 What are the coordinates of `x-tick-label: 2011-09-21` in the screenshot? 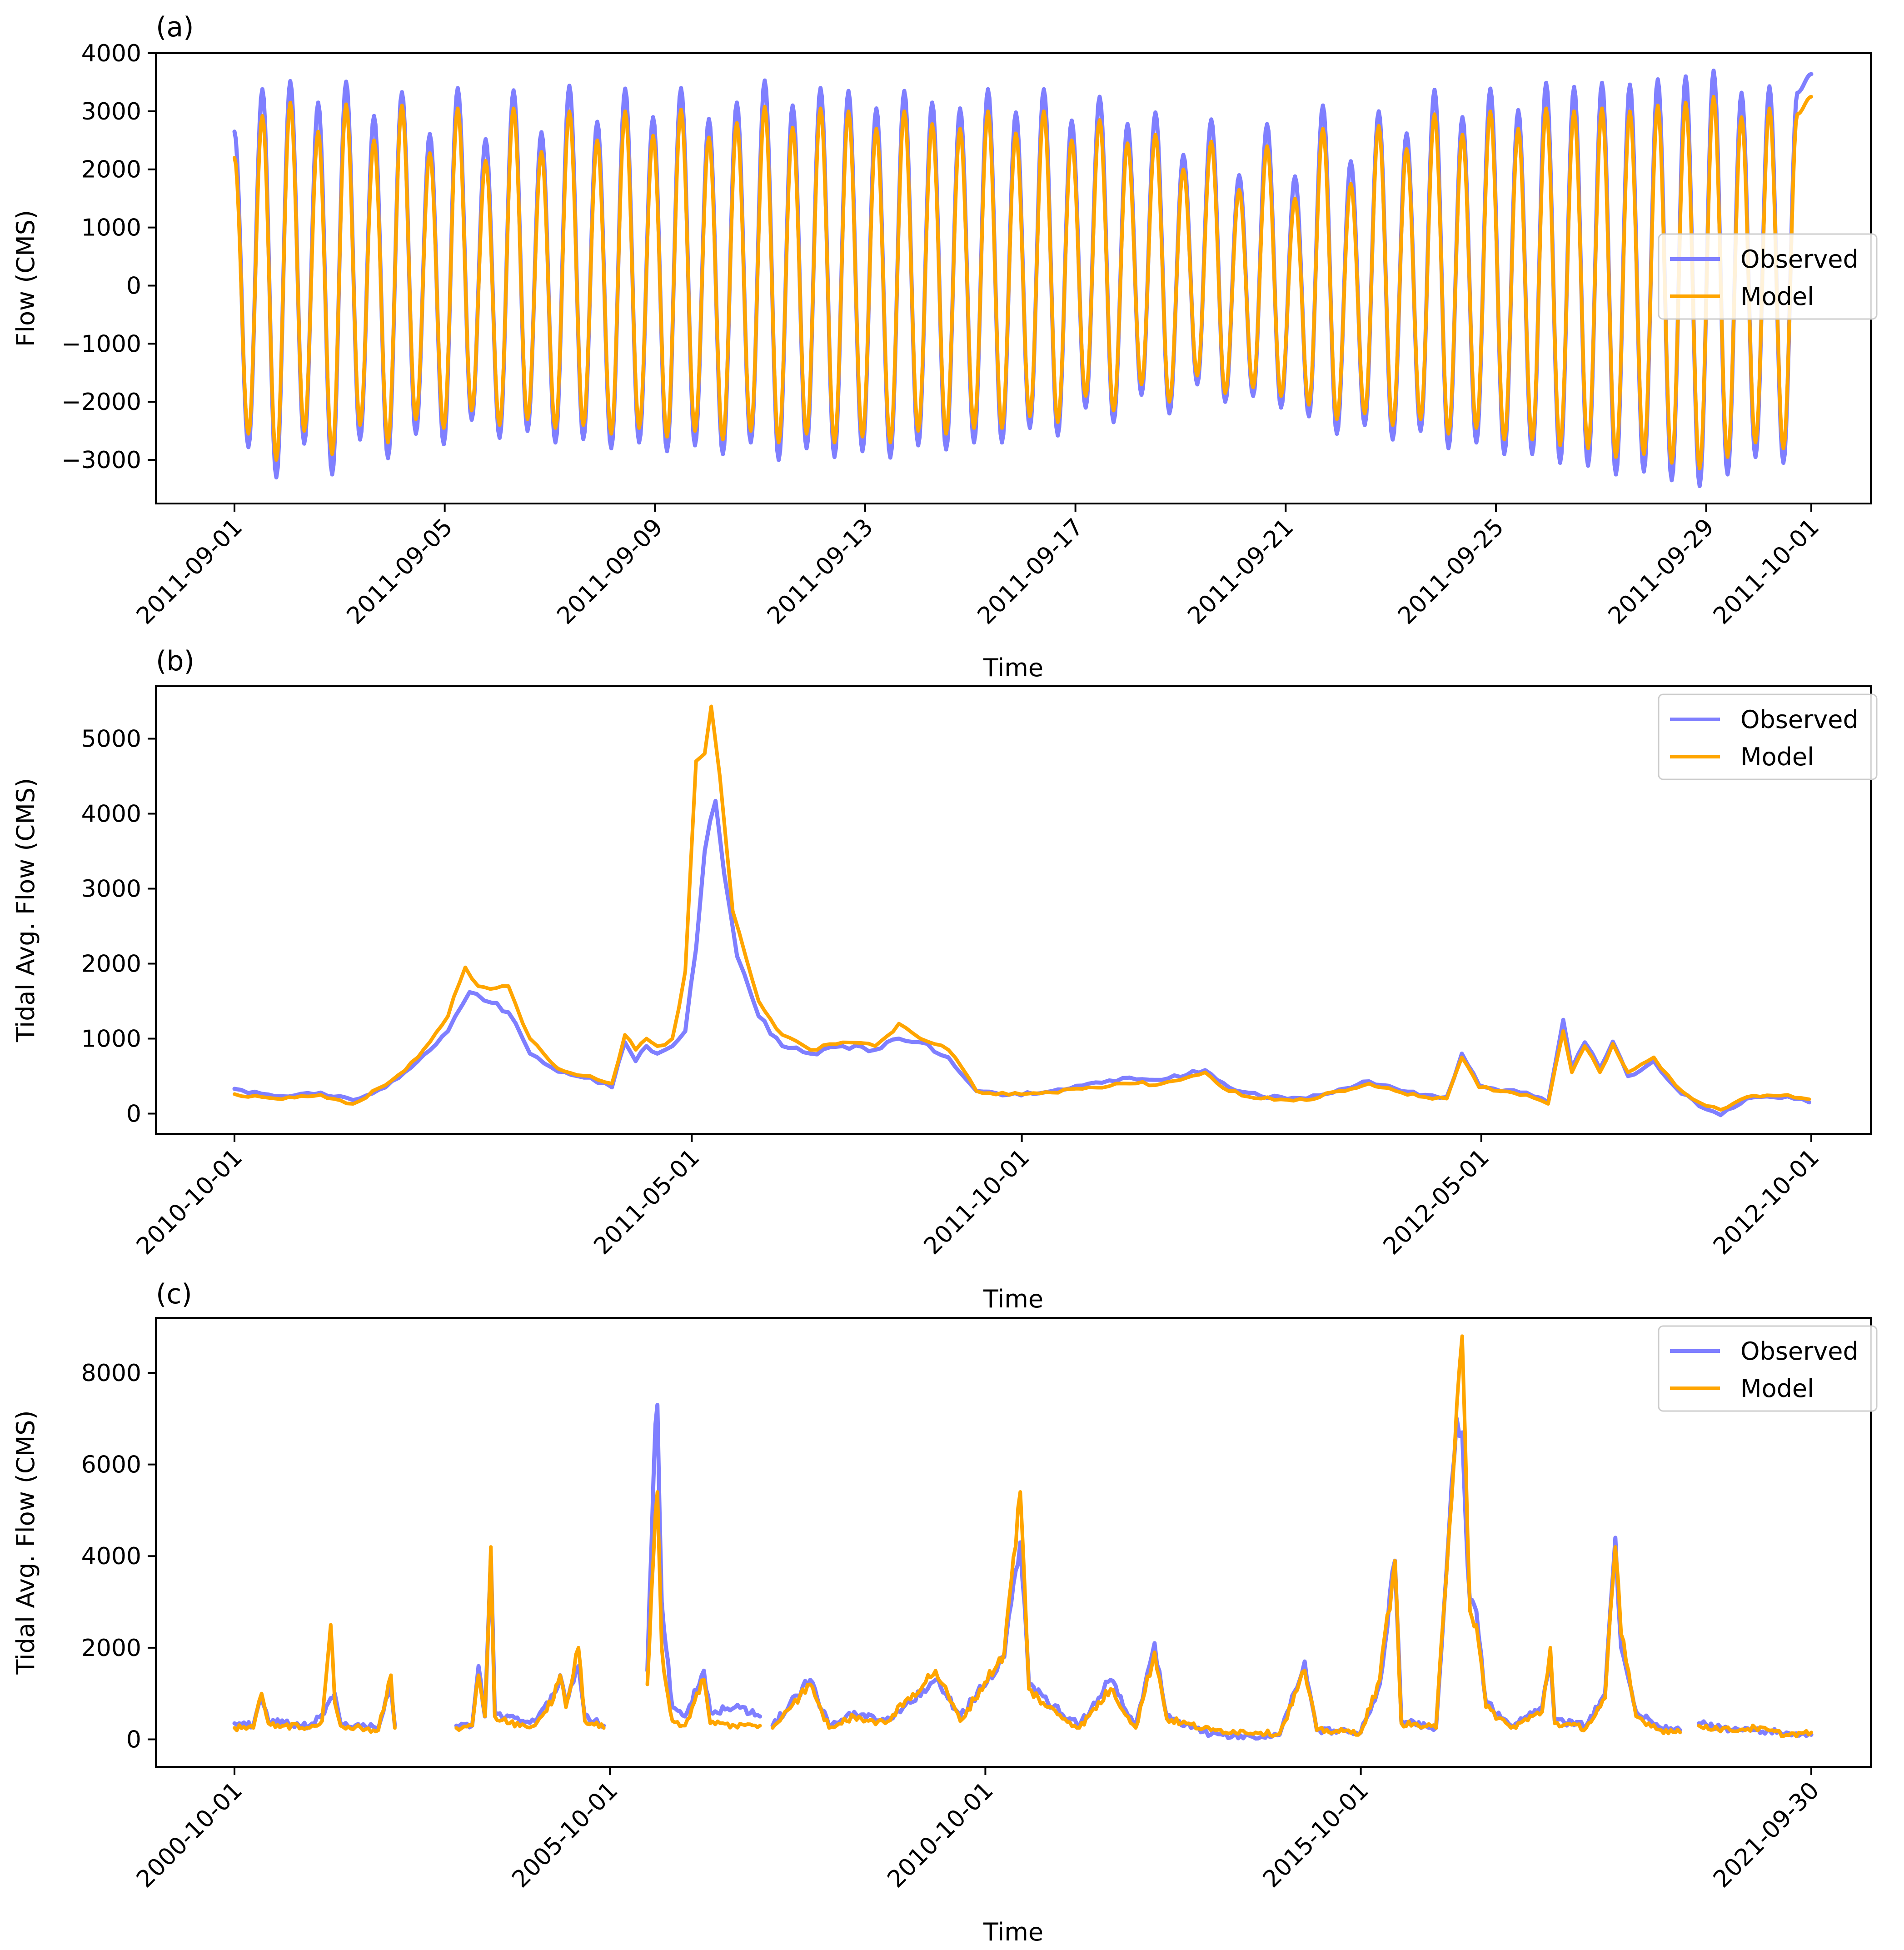 It's located at (1240, 572).